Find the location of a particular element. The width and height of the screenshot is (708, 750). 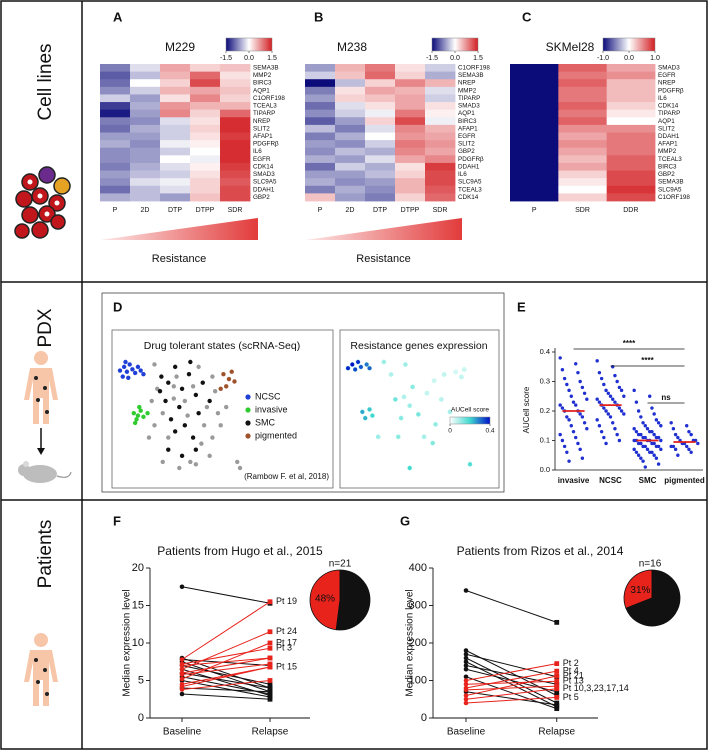

y-tick-label: 0.4 is located at coordinates (545, 351).